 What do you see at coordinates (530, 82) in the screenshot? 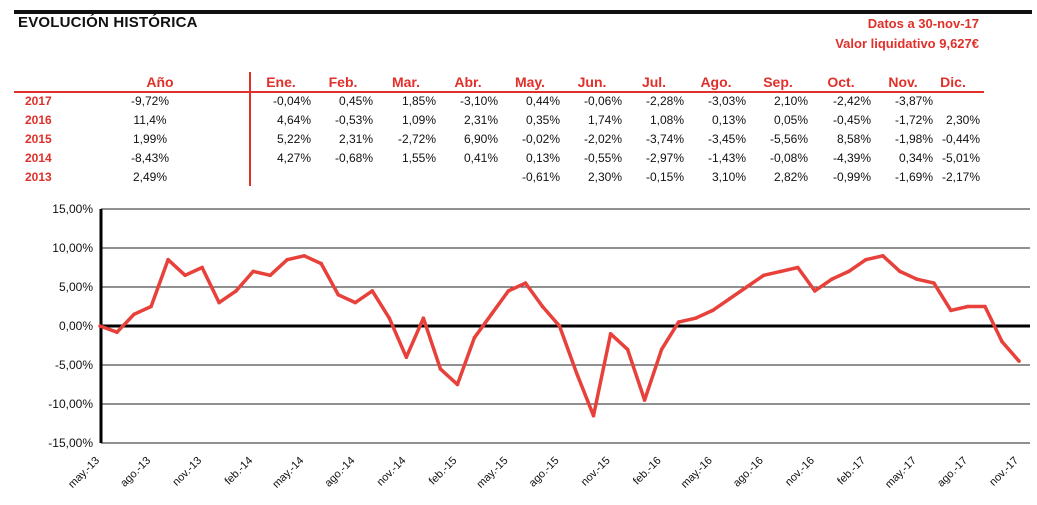
I see `month-header: May.` at bounding box center [530, 82].